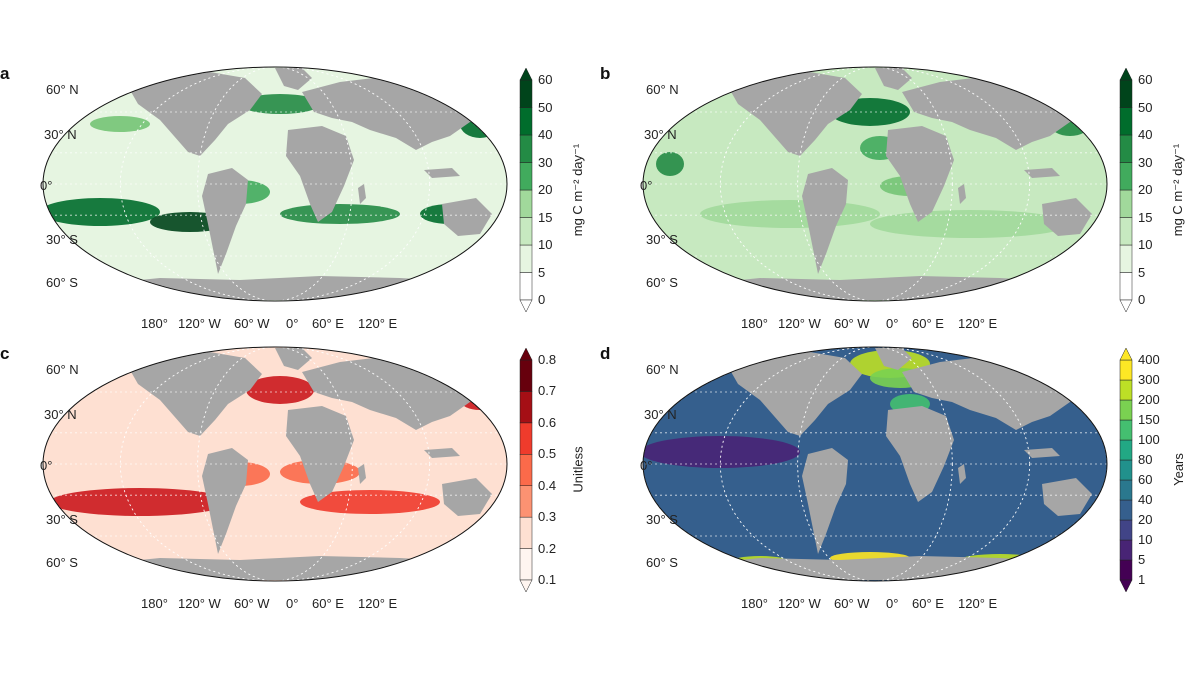 This screenshot has height=675, width=1200. Describe the element at coordinates (547, 548) in the screenshot. I see `colorbar-tick-label: 0.2` at that location.